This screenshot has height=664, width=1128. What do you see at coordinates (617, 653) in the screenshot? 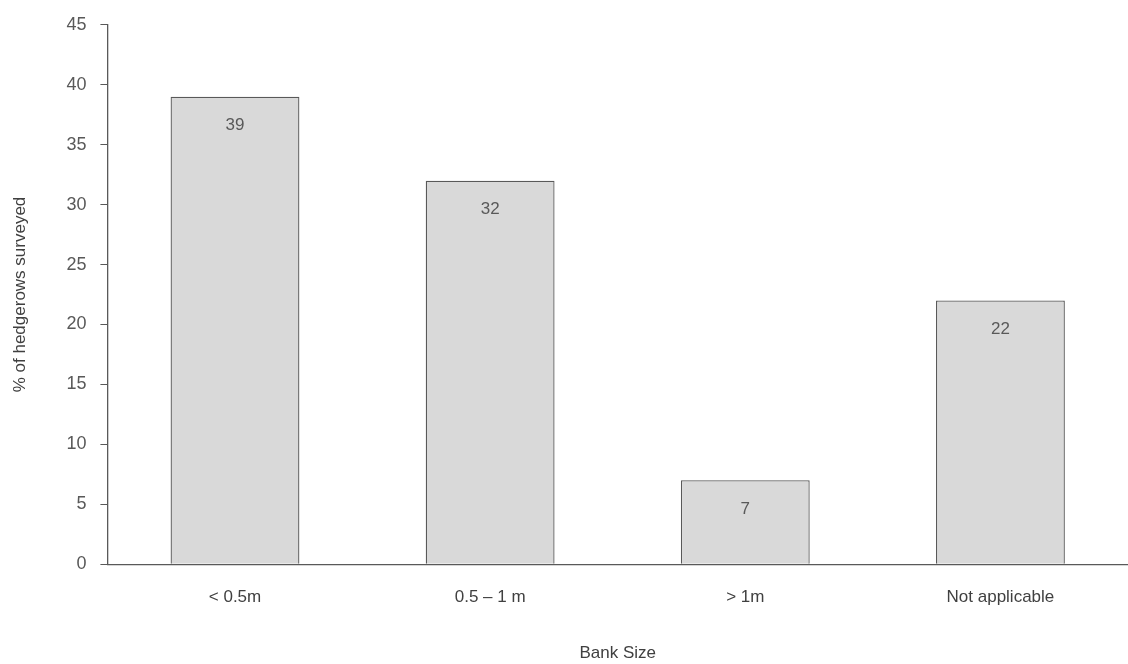
I see `x-axis-title: Bank Size` at bounding box center [617, 653].